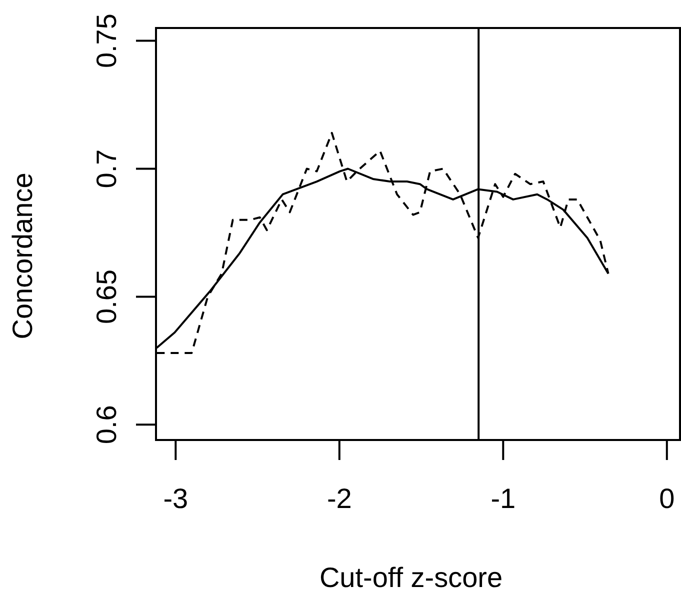 Image resolution: width=681 pixels, height=594 pixels. I want to click on y-tick-label: 0.75, so click(106, 41).